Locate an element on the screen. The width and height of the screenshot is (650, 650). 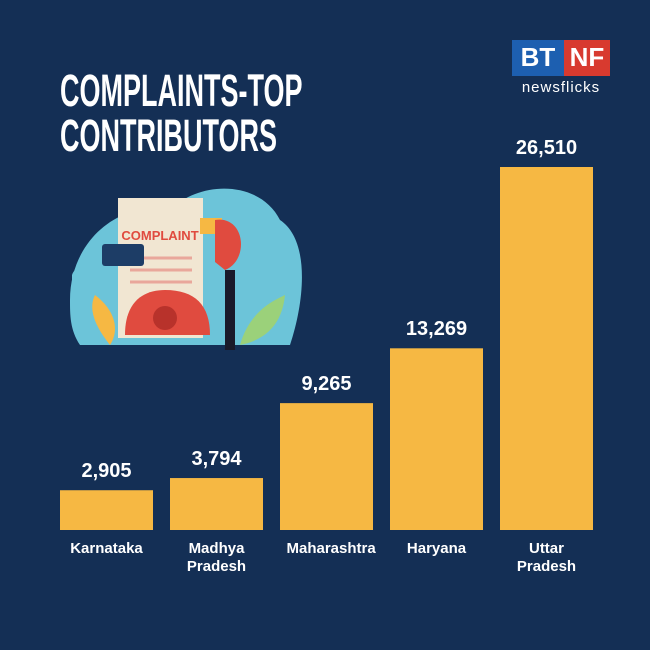
logo-right: NF is located at coordinates (587, 57).